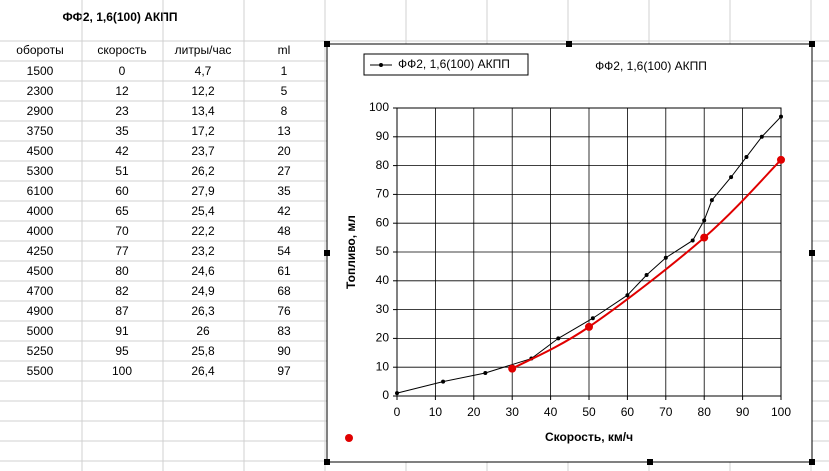  I want to click on cell-value: 95, so click(122, 351).